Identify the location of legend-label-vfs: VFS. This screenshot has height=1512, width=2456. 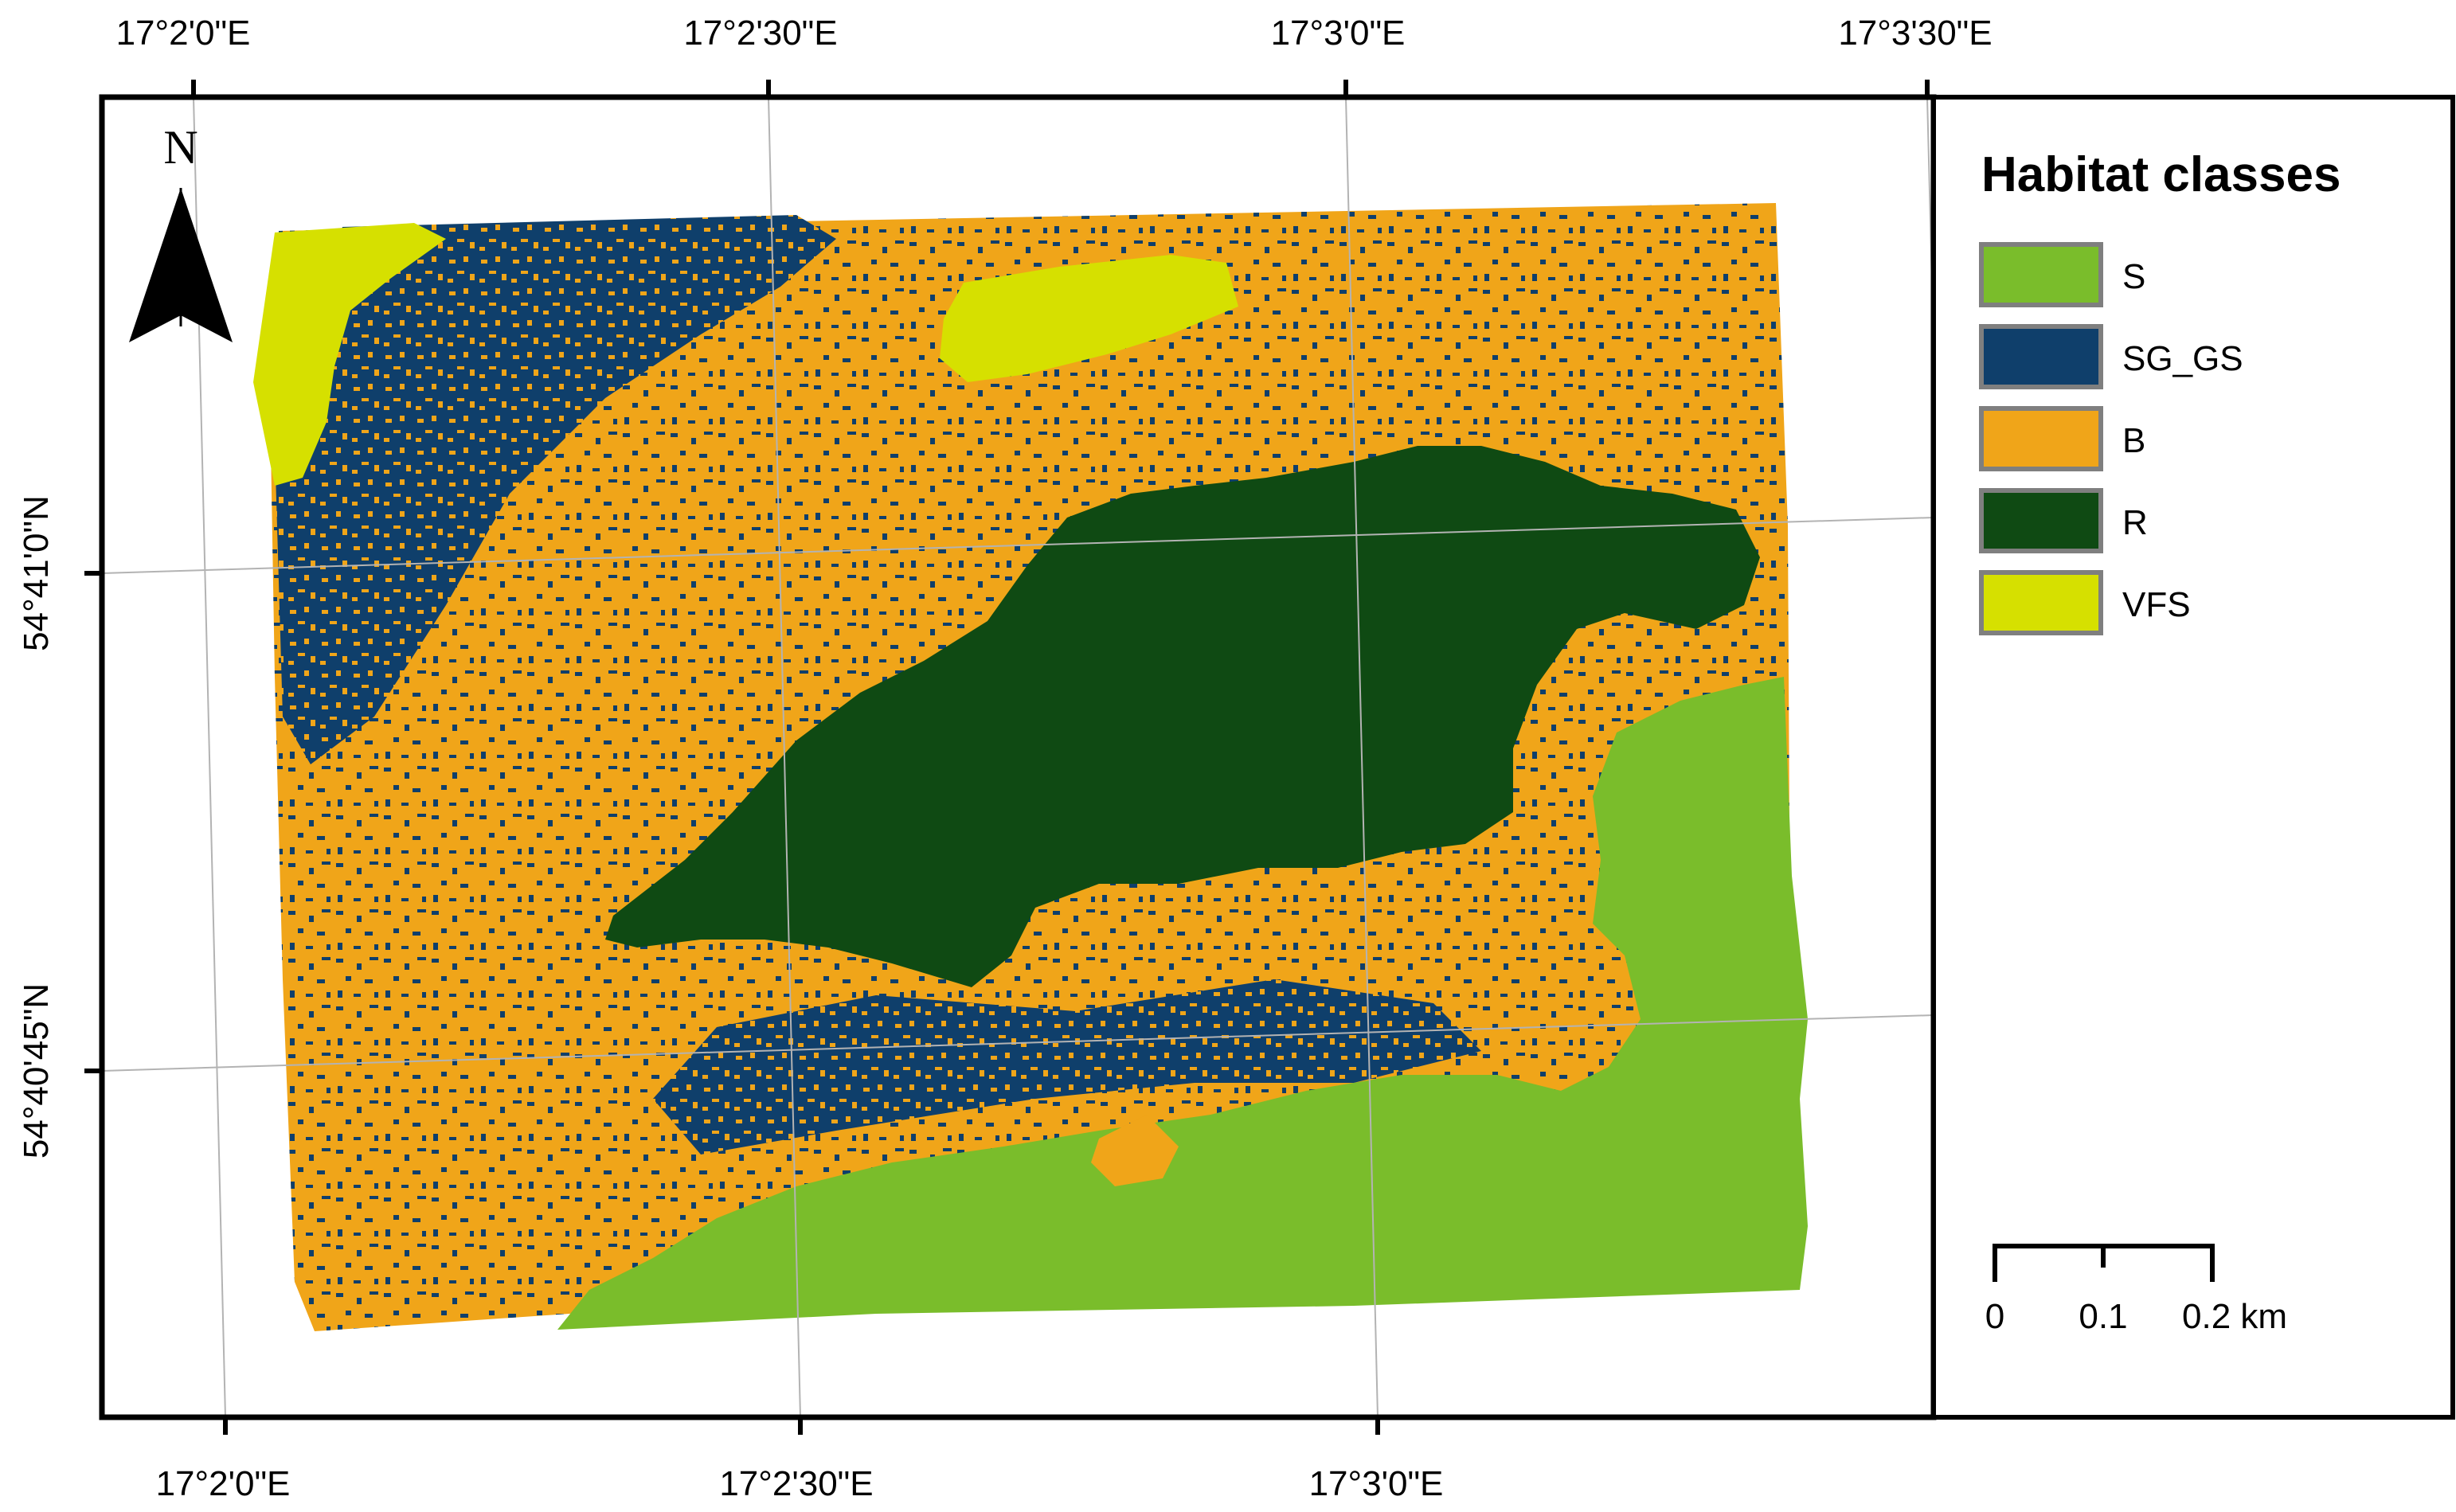
(2156, 604).